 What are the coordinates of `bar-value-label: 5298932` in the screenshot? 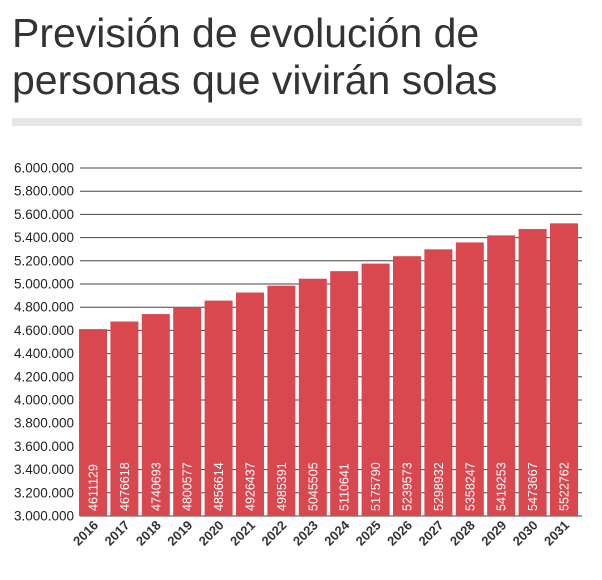 It's located at (439, 486).